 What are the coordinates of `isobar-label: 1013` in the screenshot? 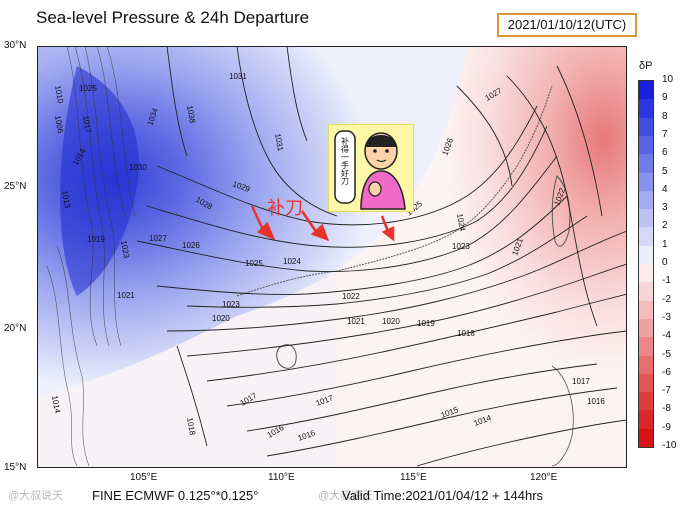 It's located at (66, 200).